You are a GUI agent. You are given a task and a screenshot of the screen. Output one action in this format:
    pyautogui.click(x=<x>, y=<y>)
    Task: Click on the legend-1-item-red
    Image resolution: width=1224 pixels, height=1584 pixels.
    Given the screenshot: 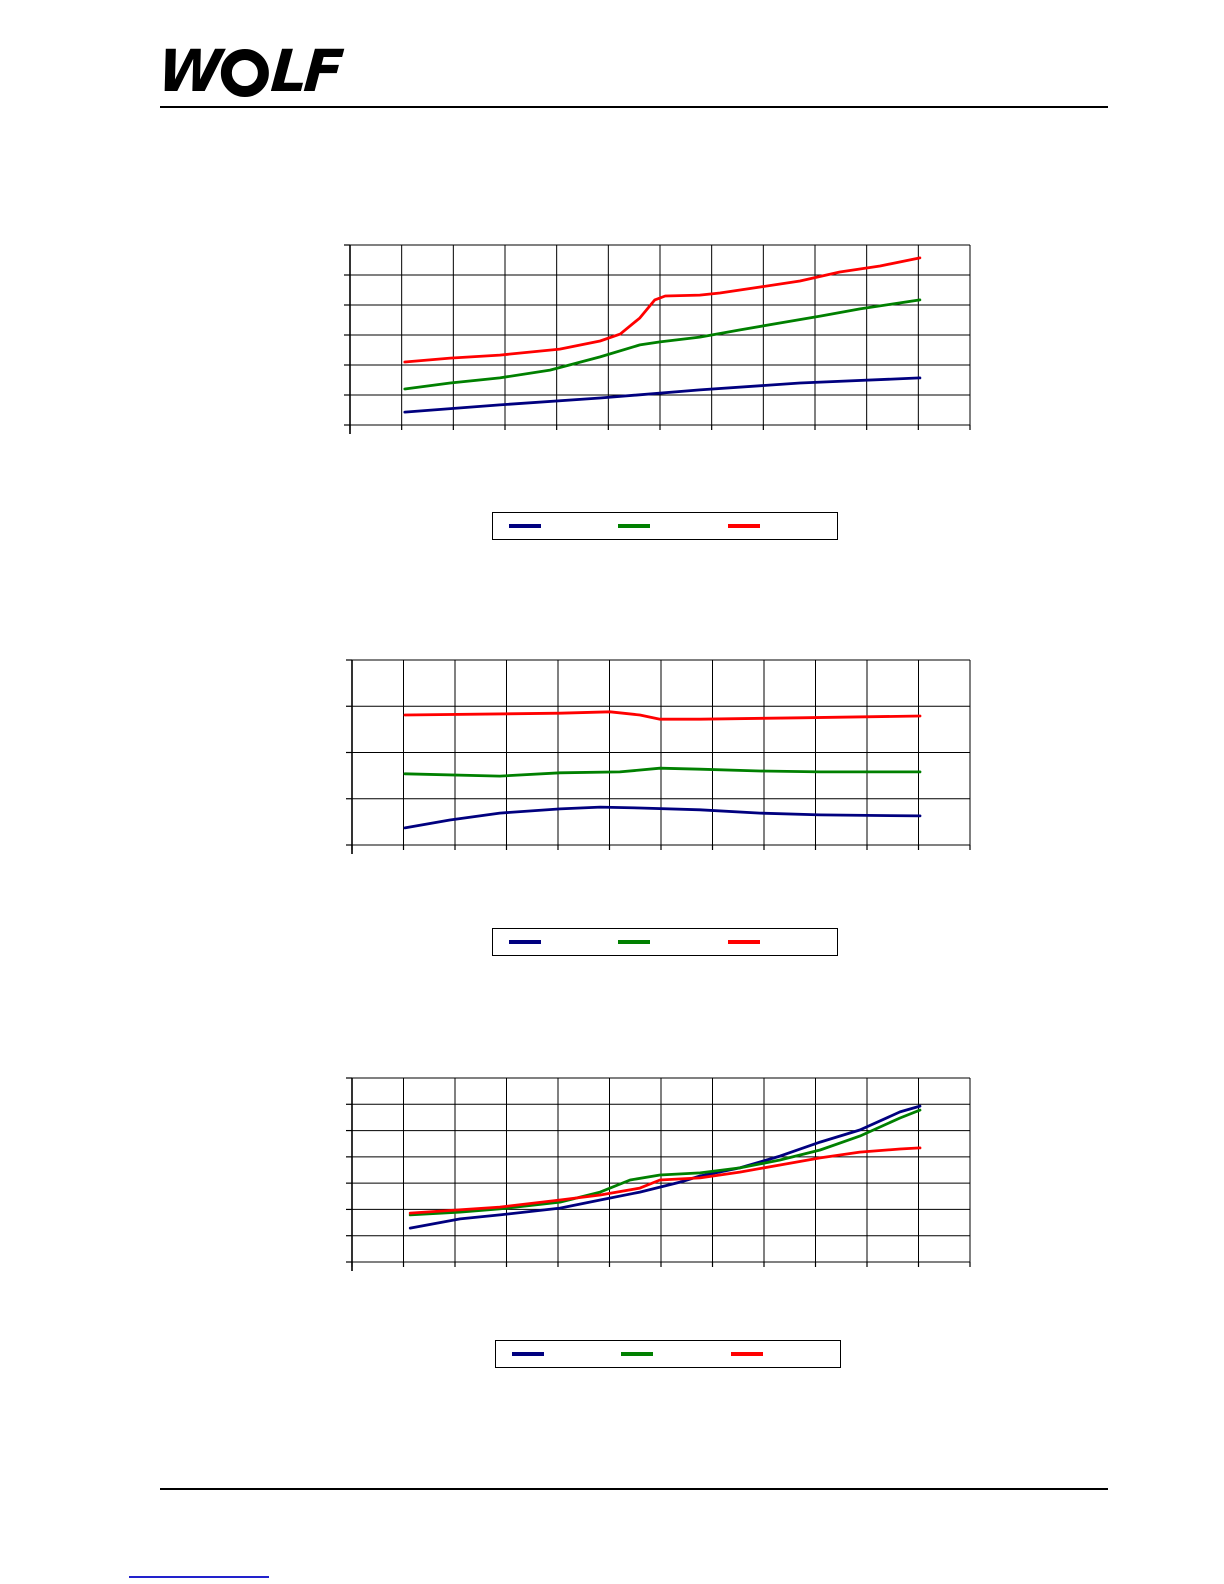 What is the action you would take?
    pyautogui.click(x=782, y=526)
    